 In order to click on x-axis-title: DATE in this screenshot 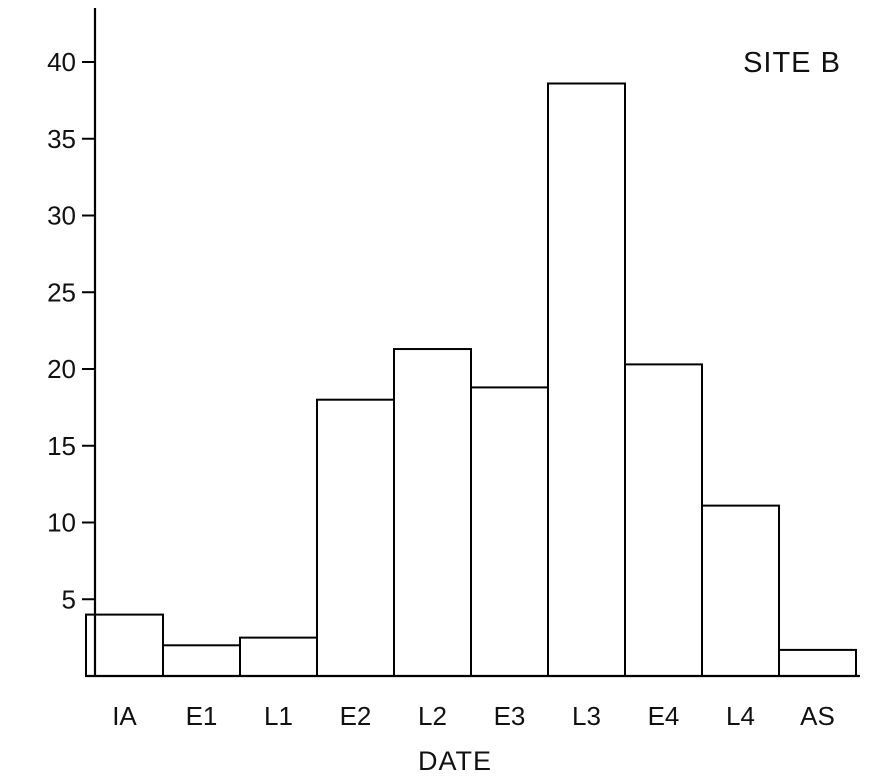, I will do `click(455, 761)`.